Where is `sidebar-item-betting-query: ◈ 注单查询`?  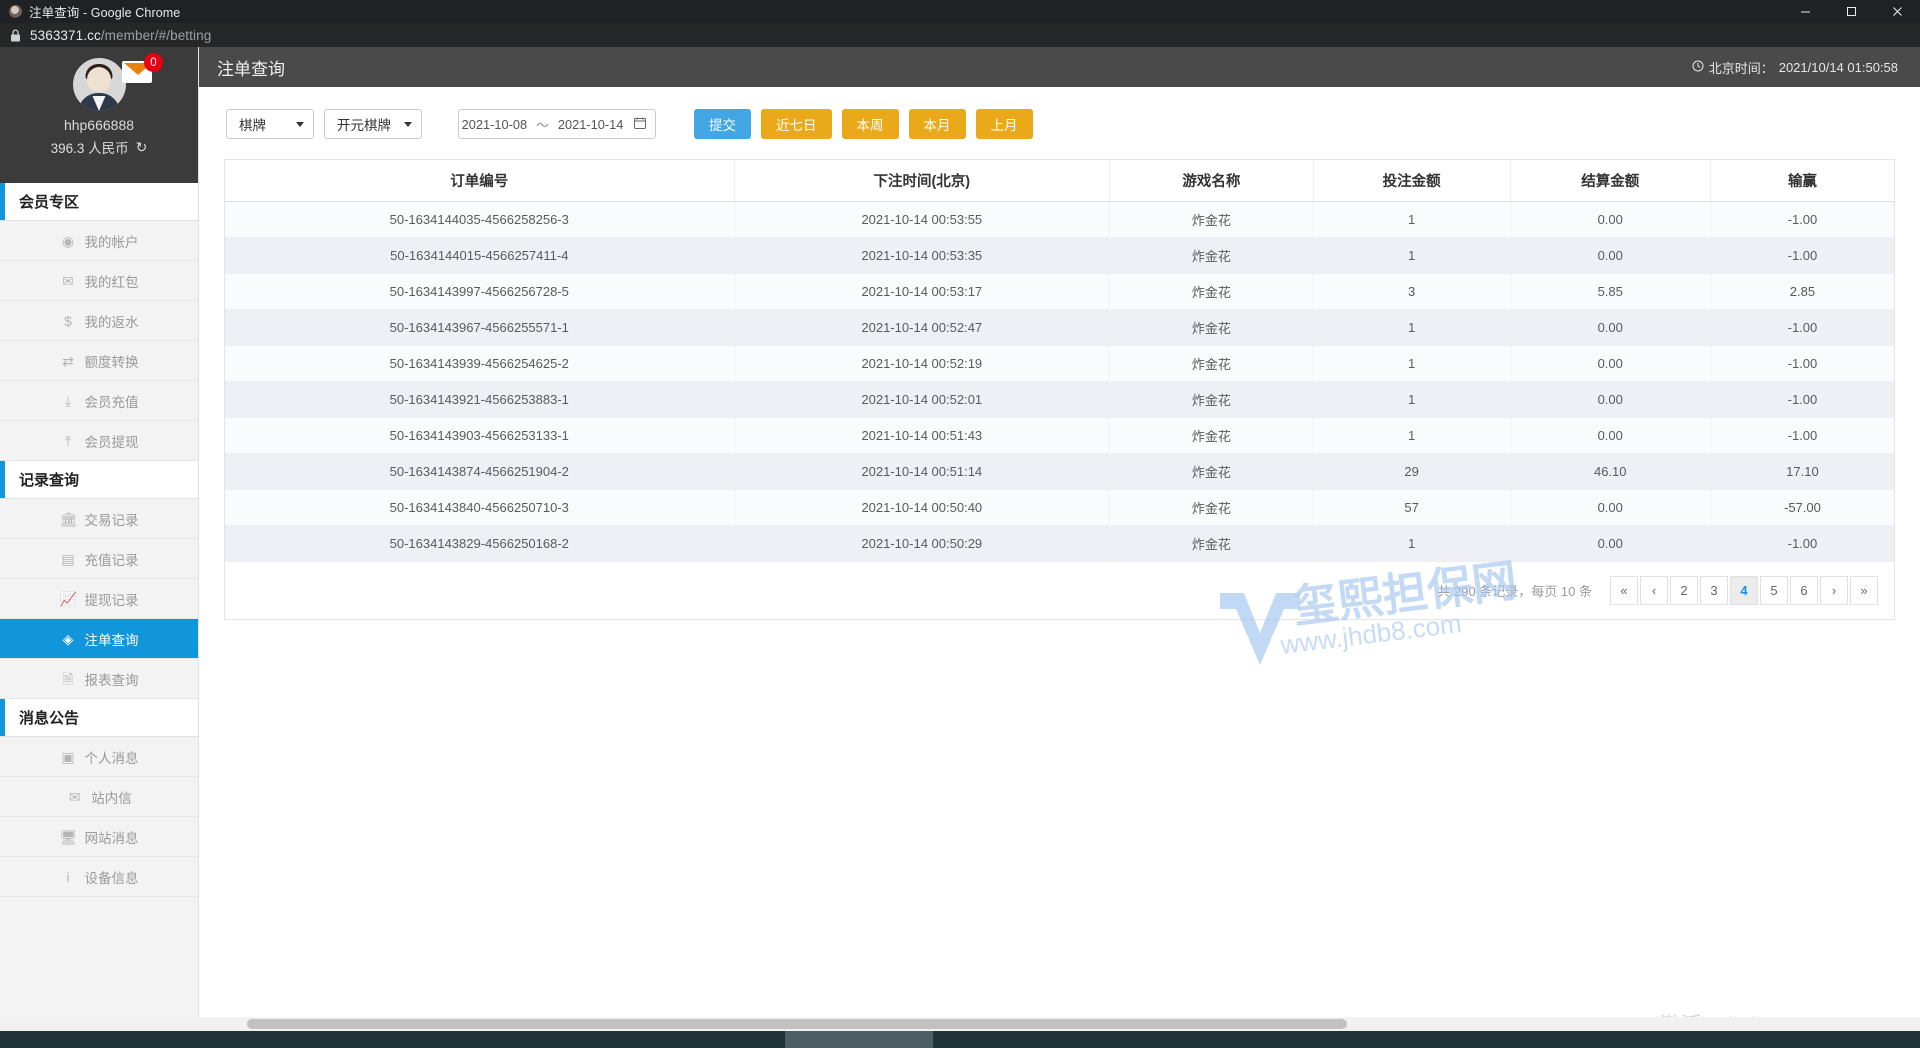
sidebar-item-betting-query: ◈ 注单查询 is located at coordinates (99, 639).